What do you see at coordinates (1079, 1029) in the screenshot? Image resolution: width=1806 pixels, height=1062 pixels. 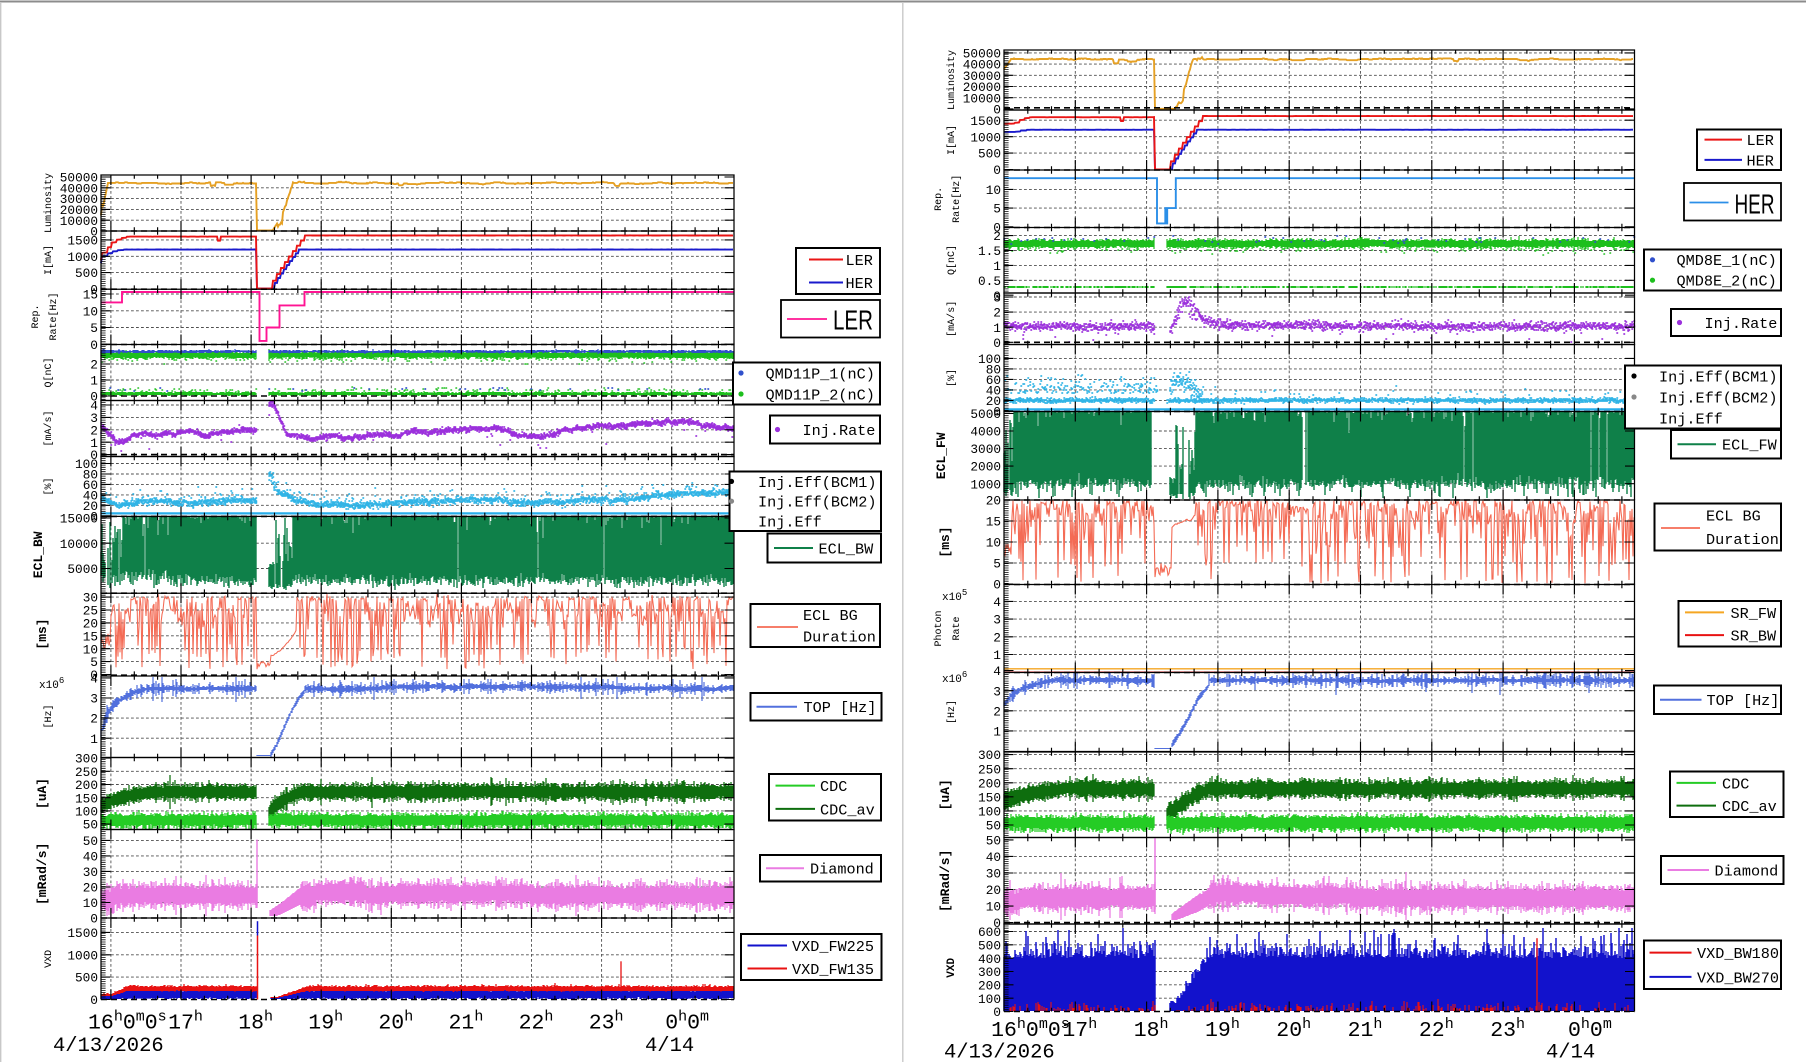 I see `svg-text: 17h` at bounding box center [1079, 1029].